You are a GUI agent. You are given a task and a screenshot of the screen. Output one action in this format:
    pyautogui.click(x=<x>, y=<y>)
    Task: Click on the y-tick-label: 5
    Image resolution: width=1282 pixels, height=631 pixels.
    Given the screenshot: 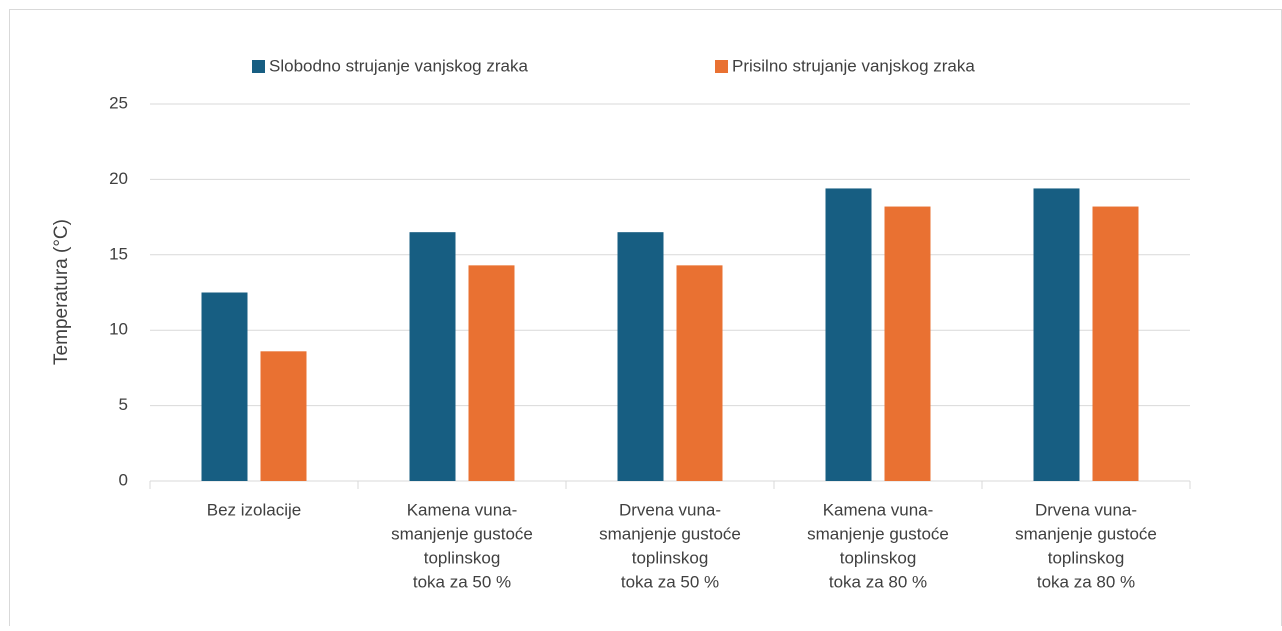 What is the action you would take?
    pyautogui.click(x=123, y=404)
    